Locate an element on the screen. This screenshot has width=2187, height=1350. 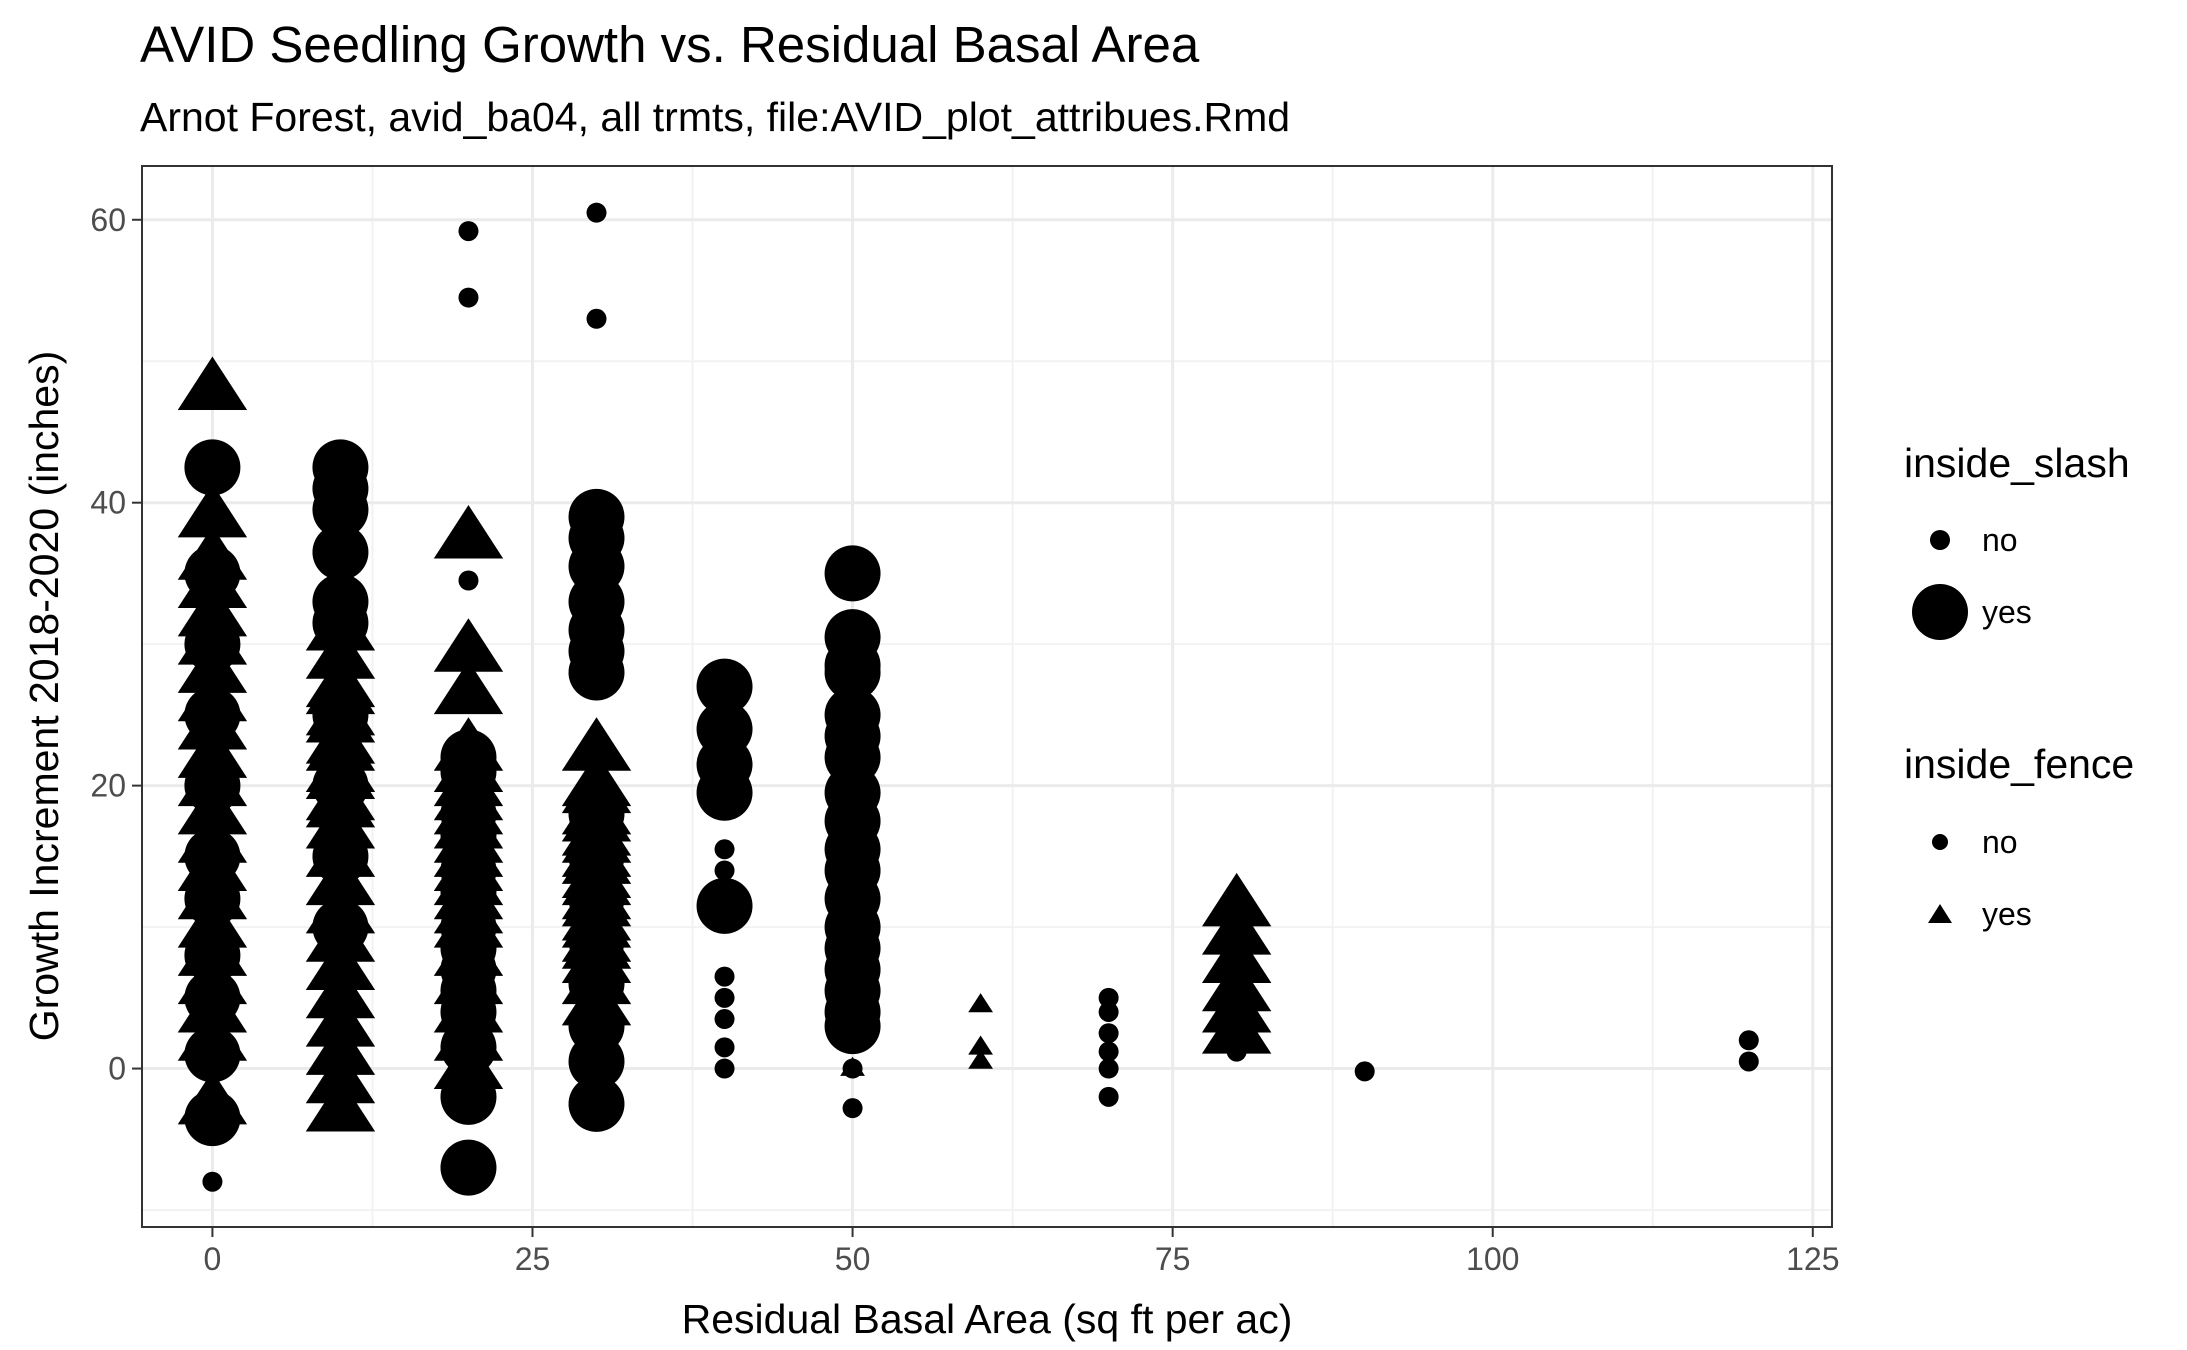
legend-label-slash-no: no is located at coordinates (2000, 540).